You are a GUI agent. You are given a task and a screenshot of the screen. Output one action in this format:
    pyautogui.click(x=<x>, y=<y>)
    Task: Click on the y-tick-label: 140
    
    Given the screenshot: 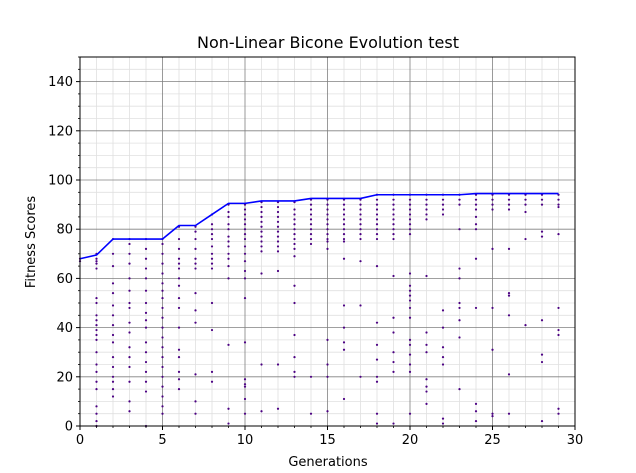 What is the action you would take?
    pyautogui.click(x=60, y=82)
    